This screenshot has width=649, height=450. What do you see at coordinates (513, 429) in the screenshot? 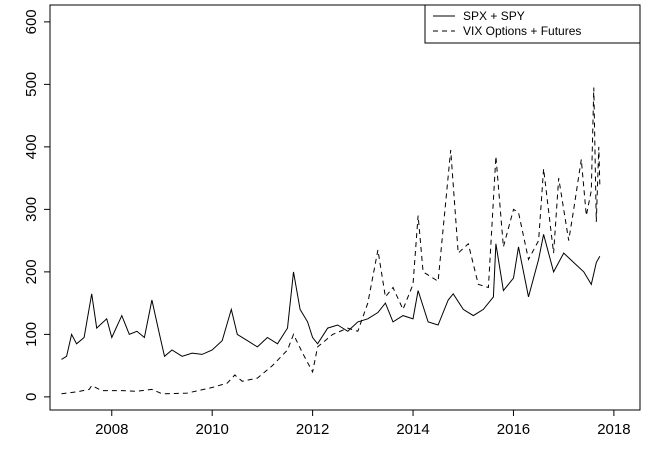
I see `x-tick-label: 2016` at bounding box center [513, 429].